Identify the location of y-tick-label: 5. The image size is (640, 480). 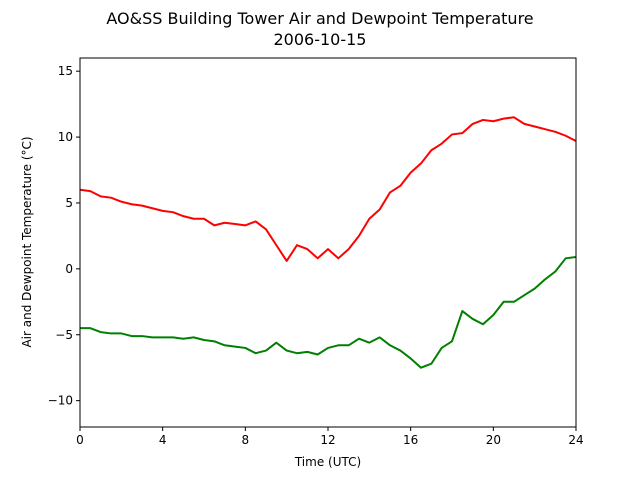
(69, 203).